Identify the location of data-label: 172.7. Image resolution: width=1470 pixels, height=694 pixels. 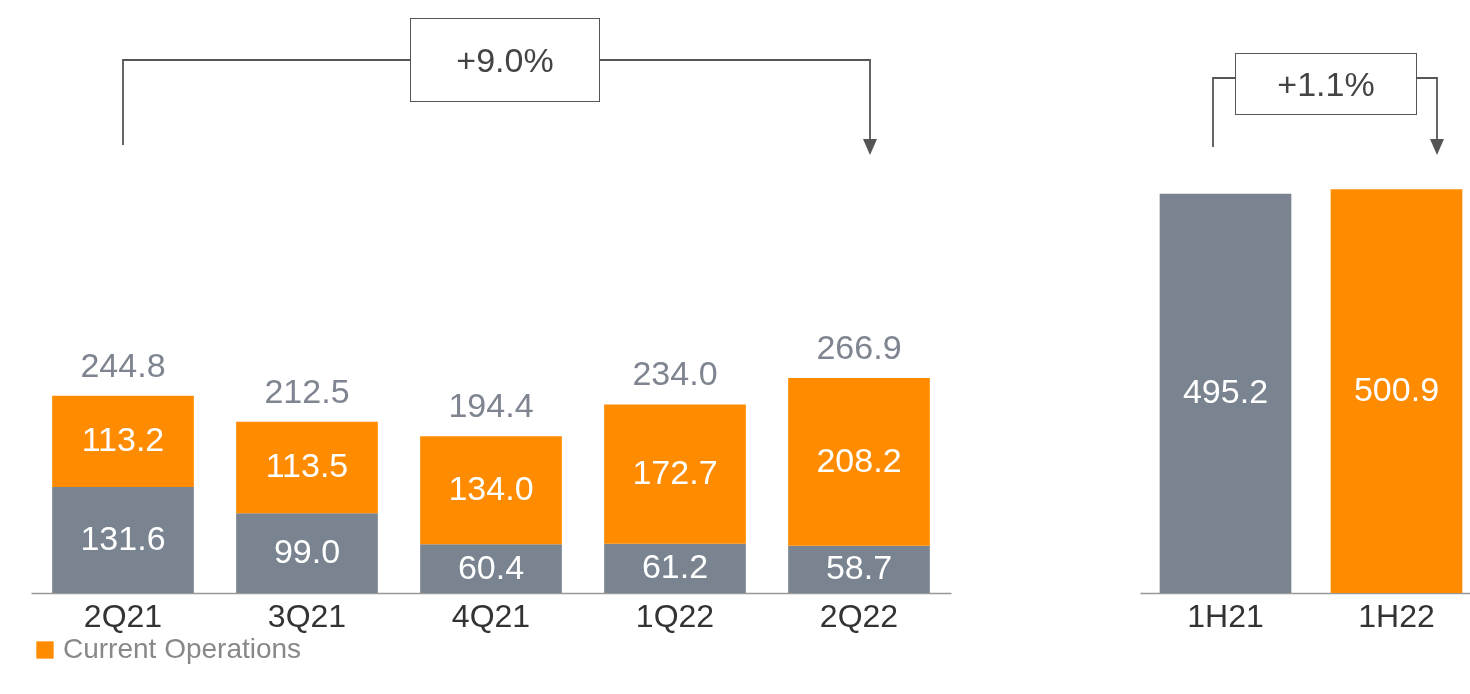
(675, 472).